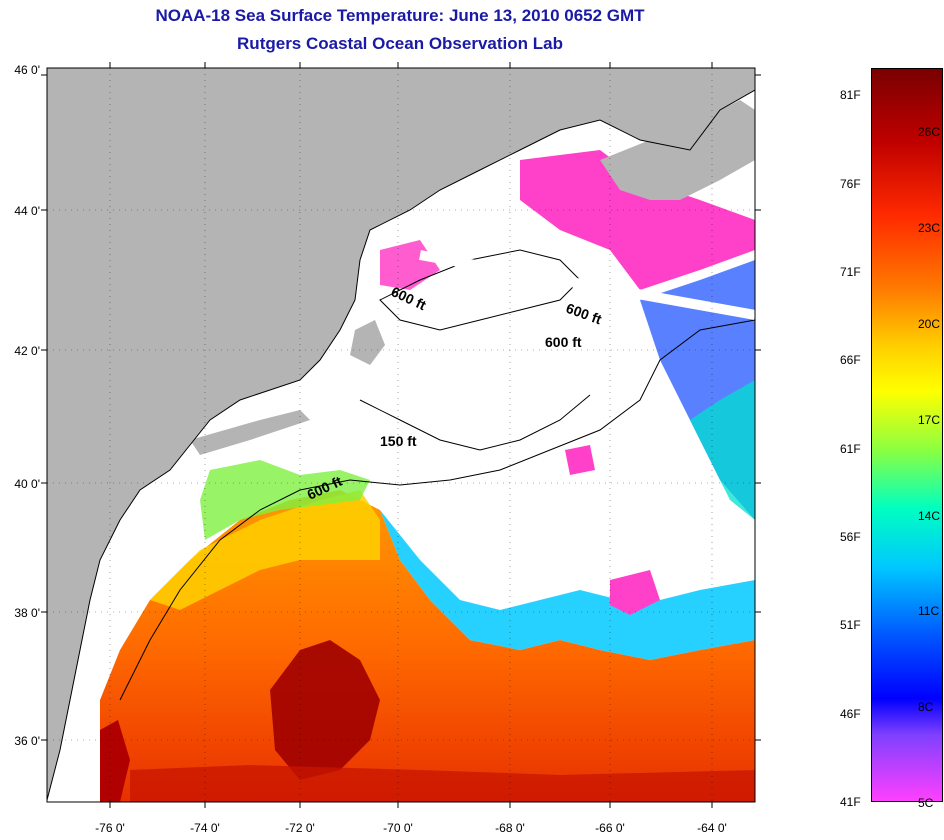  What do you see at coordinates (926, 803) in the screenshot?
I see `colorbar-c-label: 5C` at bounding box center [926, 803].